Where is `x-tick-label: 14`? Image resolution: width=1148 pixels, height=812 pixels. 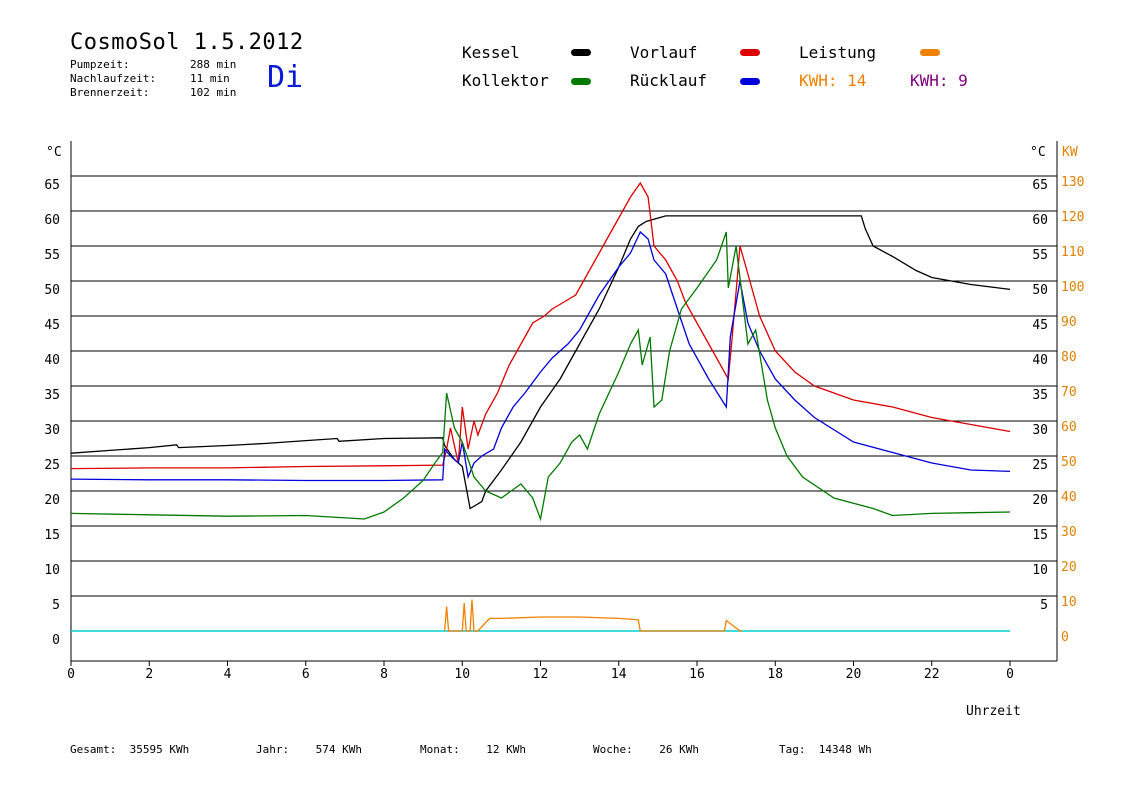
x-tick-label: 14 is located at coordinates (619, 674).